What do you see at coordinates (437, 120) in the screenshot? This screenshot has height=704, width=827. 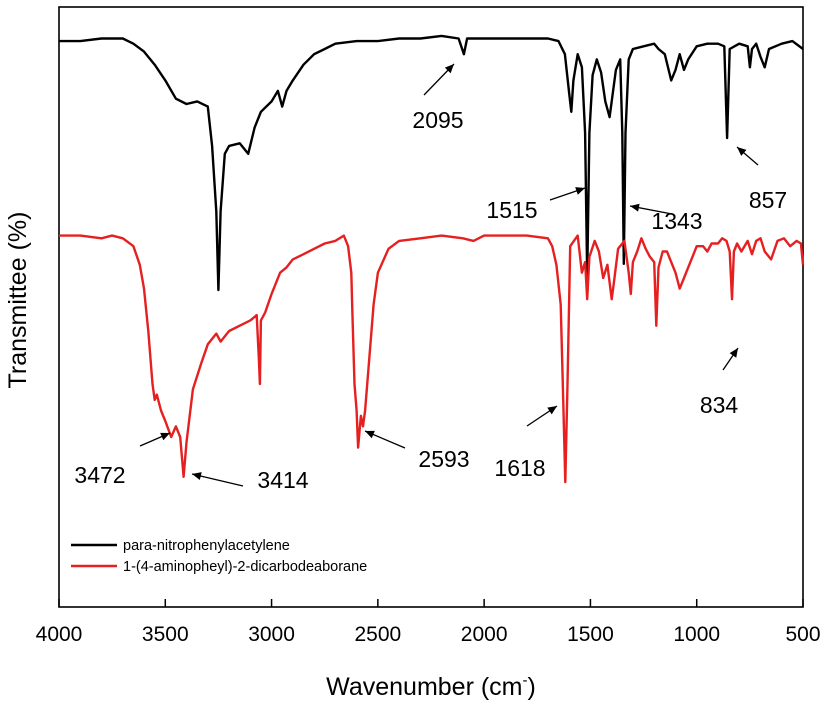 I see `annotation-label: 2095` at bounding box center [437, 120].